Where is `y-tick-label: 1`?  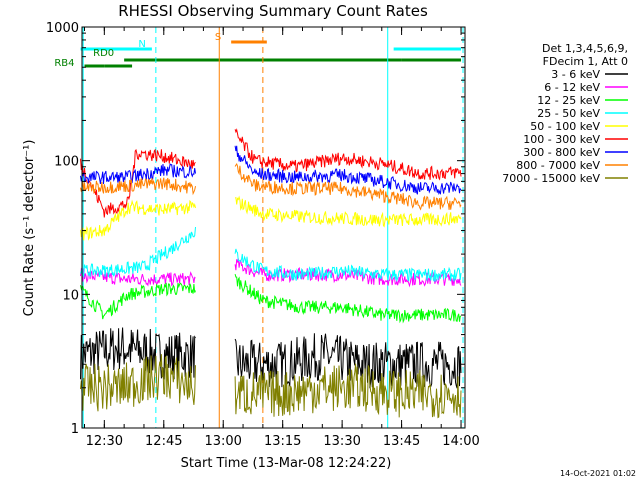
y-tick-label: 1 is located at coordinates (75, 429).